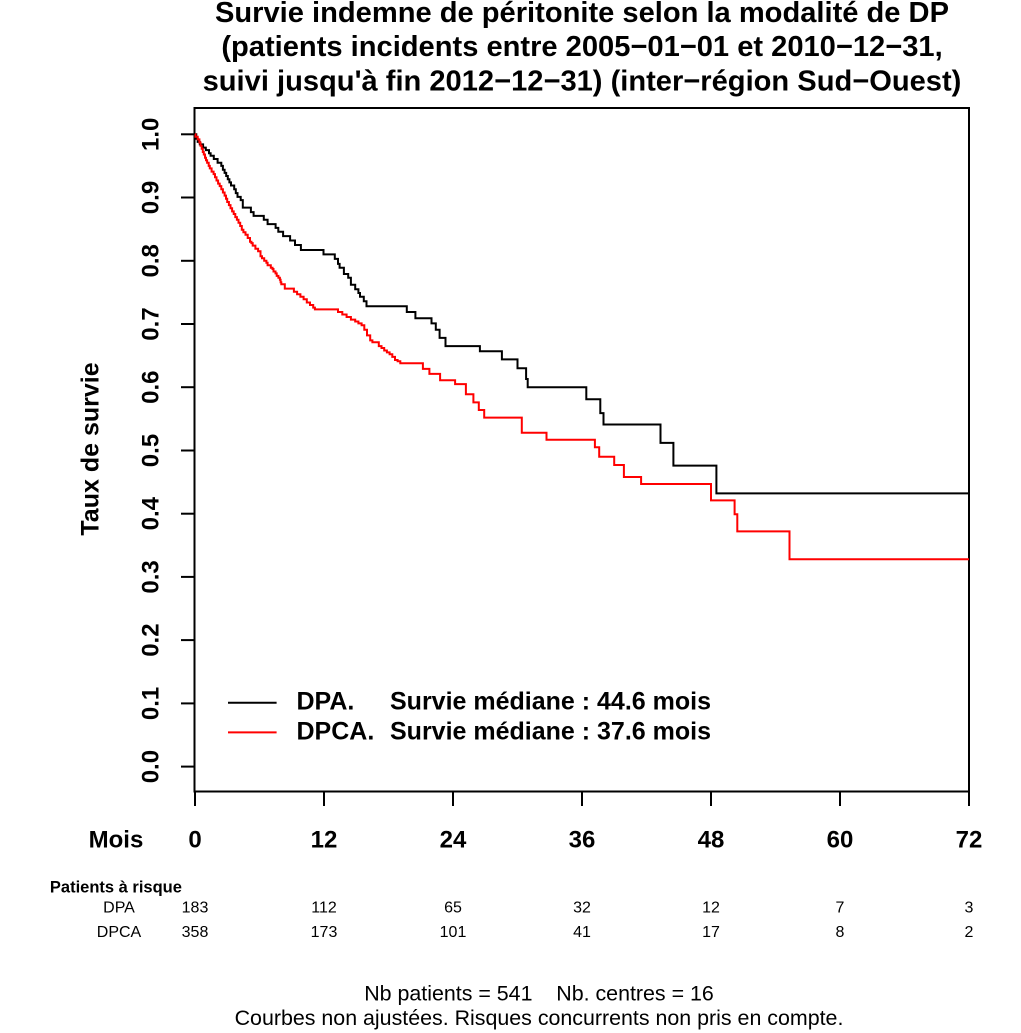 The height and width of the screenshot is (1033, 1021). Describe the element at coordinates (151, 260) in the screenshot. I see `svg-text: 0.8` at that location.